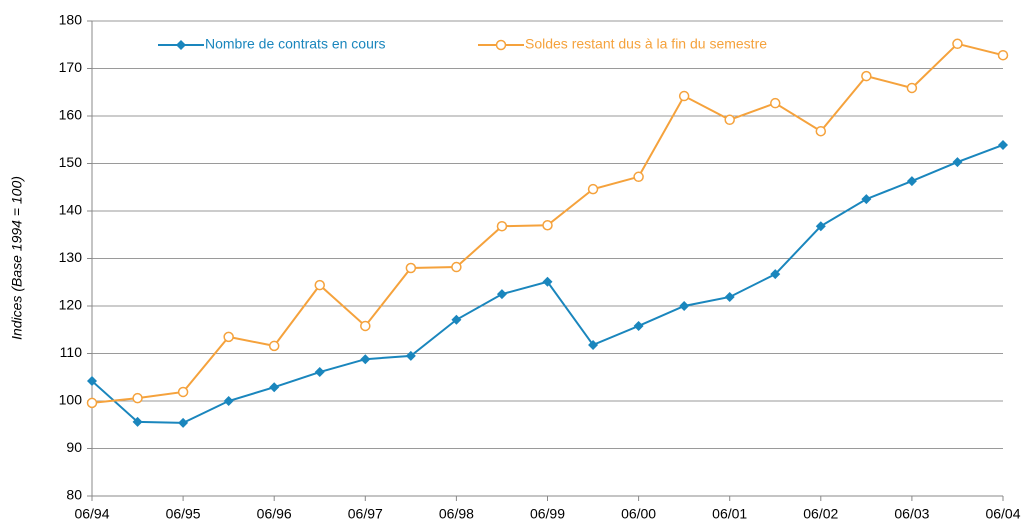  Describe the element at coordinates (274, 514) in the screenshot. I see `x-tick-label: 06/96` at that location.